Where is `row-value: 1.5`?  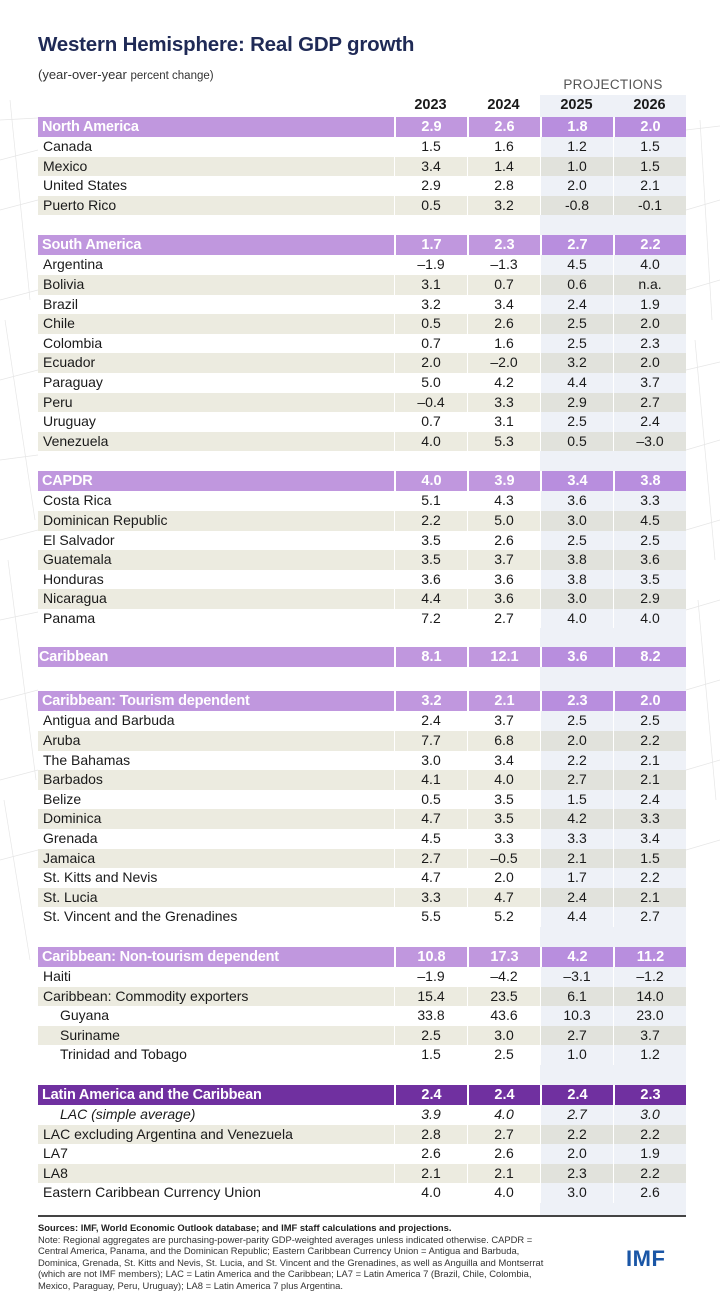
row-value: 1.5 is located at coordinates (649, 858).